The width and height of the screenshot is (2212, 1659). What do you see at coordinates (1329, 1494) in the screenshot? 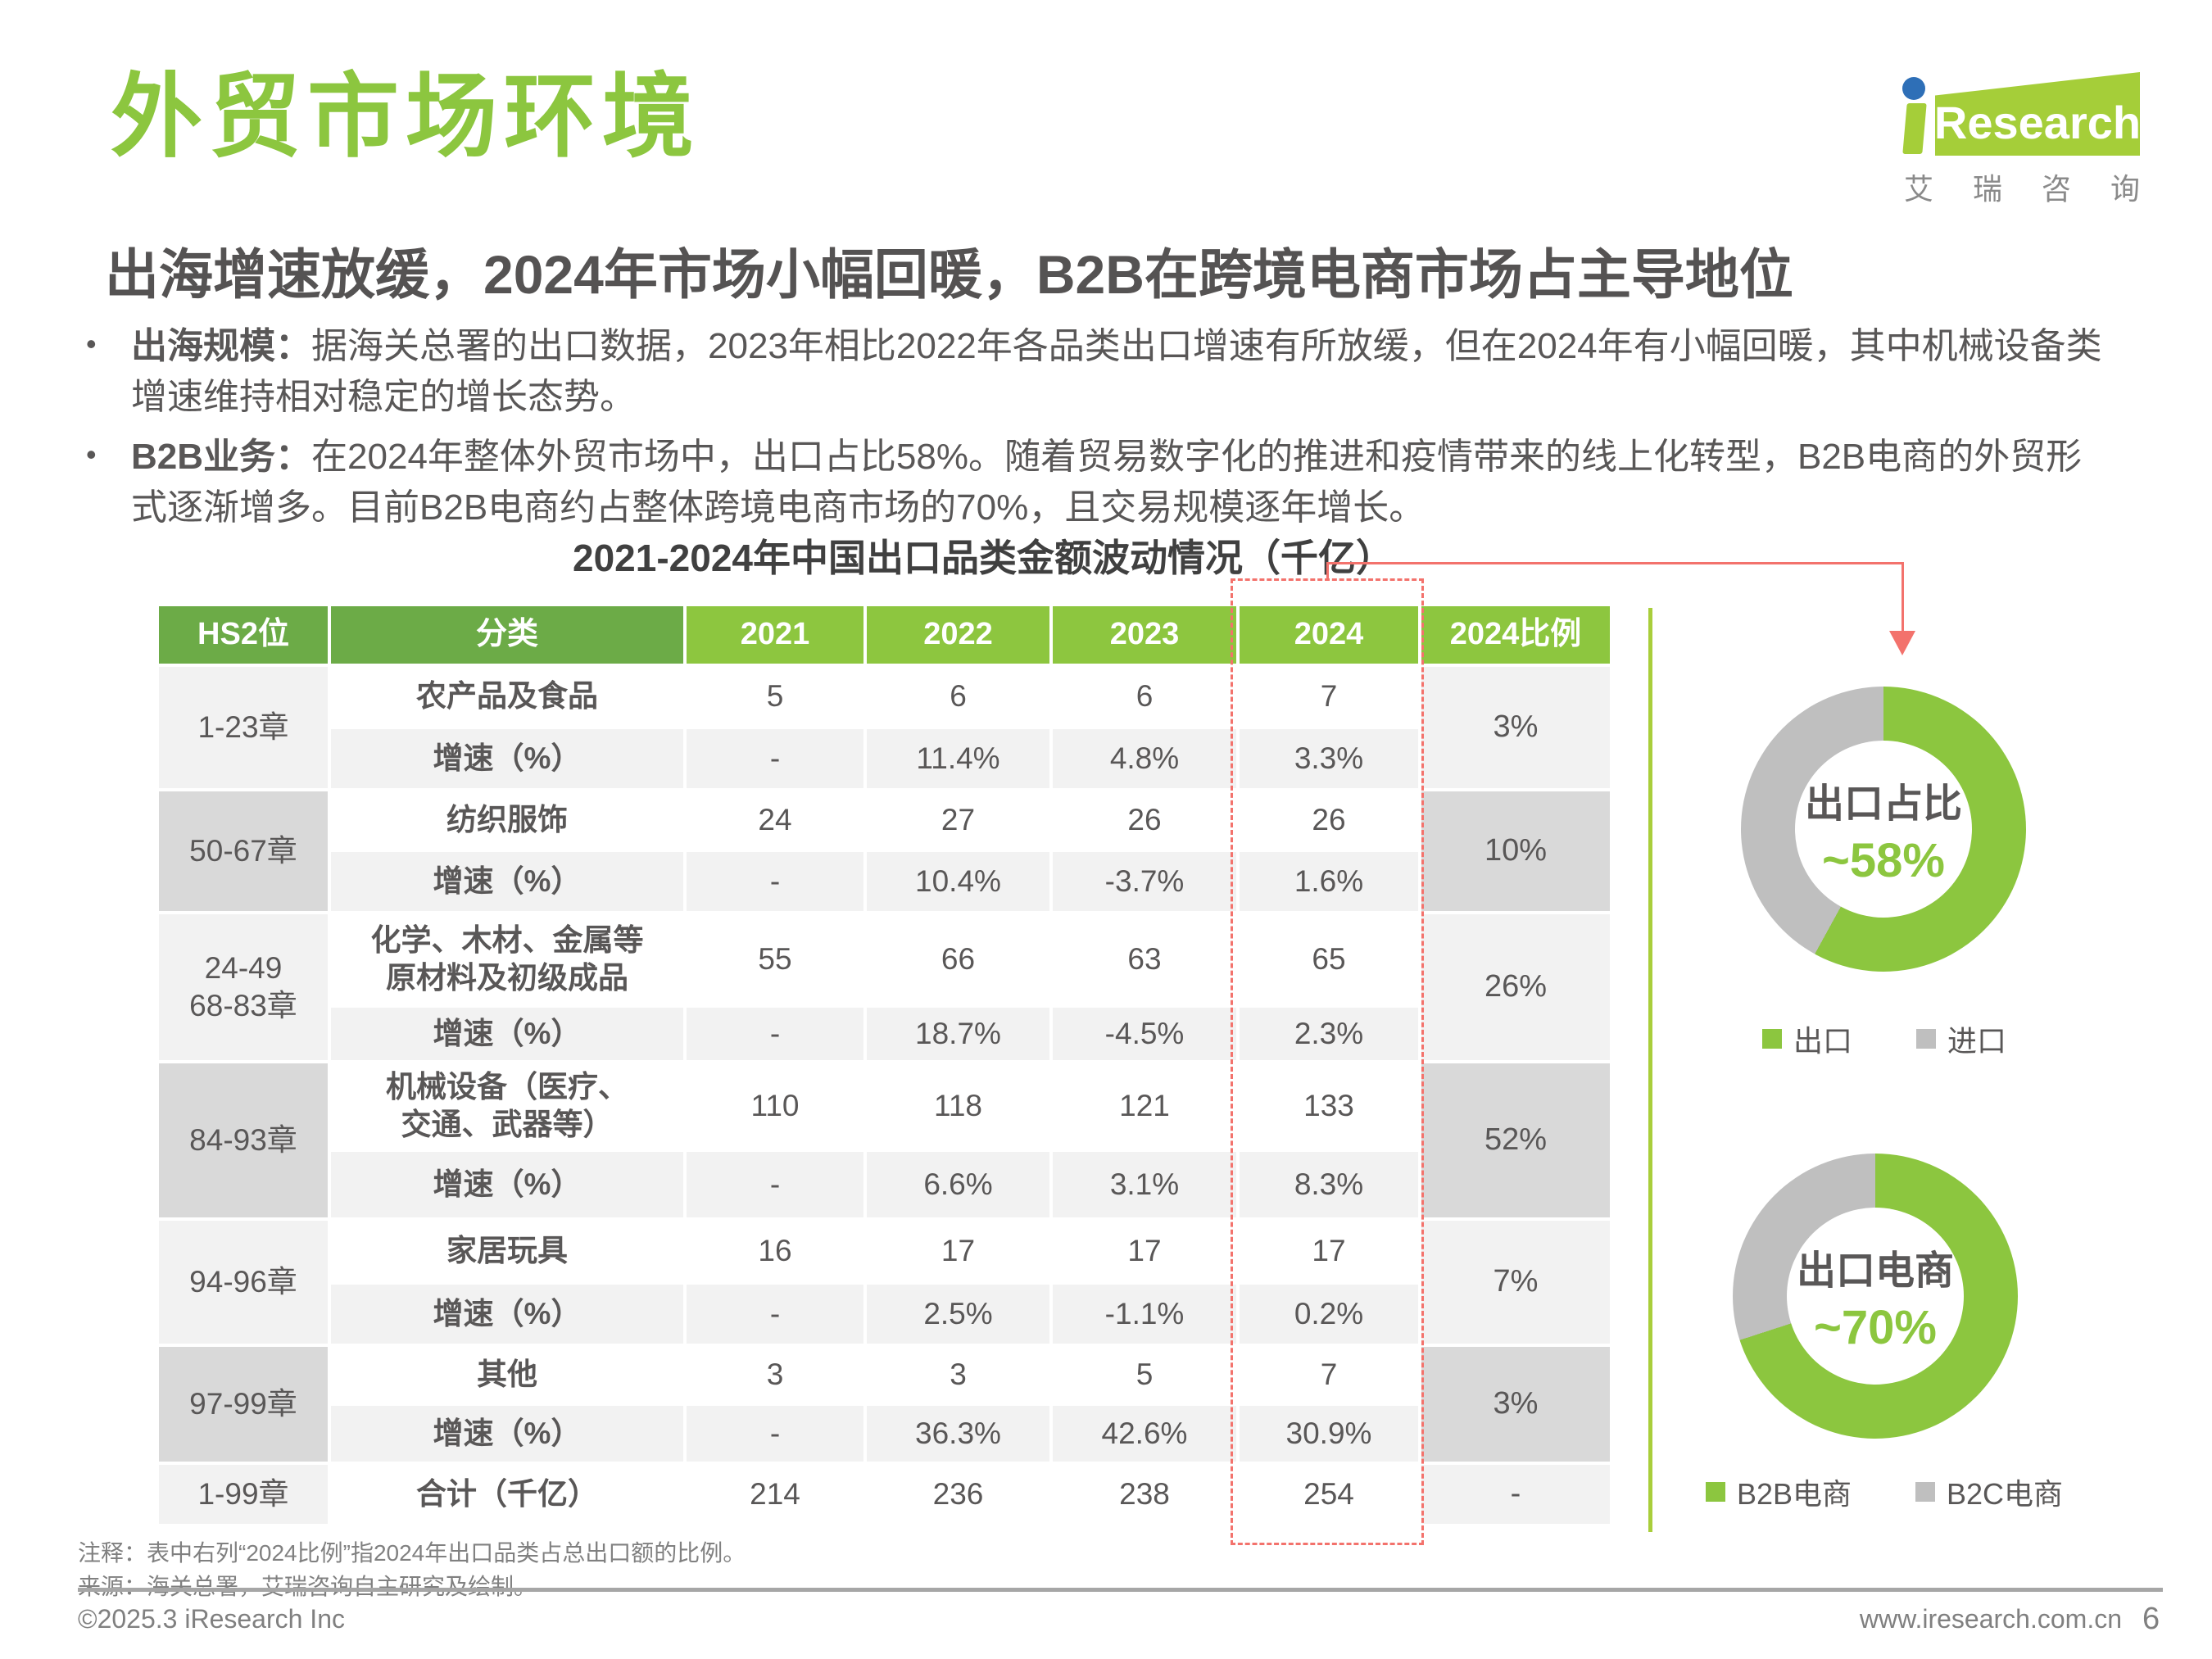
I see `table-cell: 254` at bounding box center [1329, 1494].